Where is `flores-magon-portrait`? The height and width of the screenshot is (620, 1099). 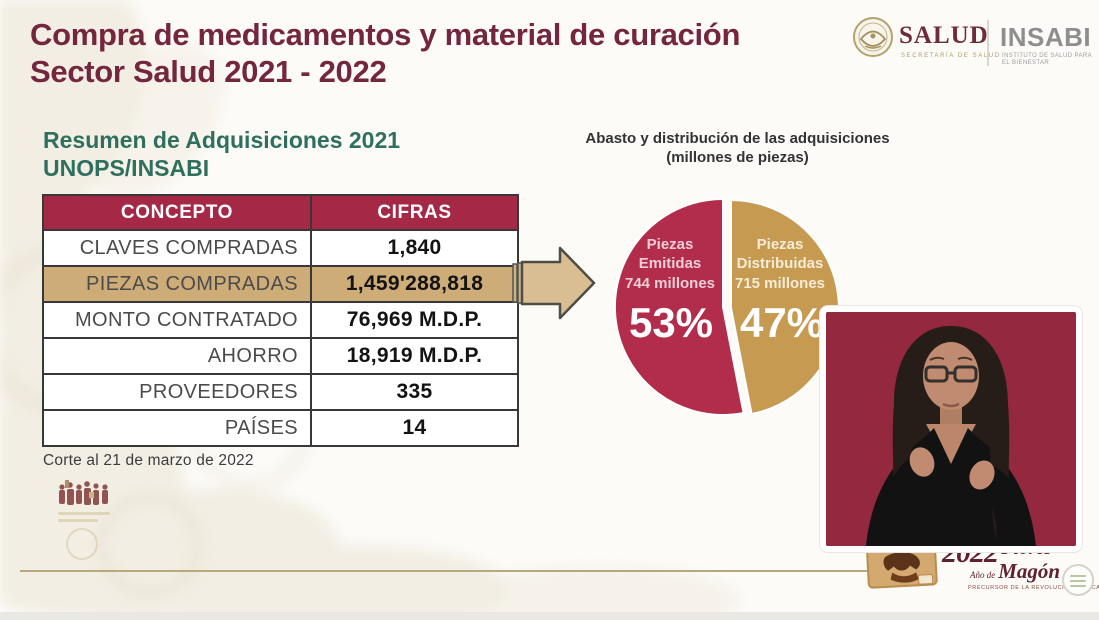
flores-magon-portrait is located at coordinates (902, 567).